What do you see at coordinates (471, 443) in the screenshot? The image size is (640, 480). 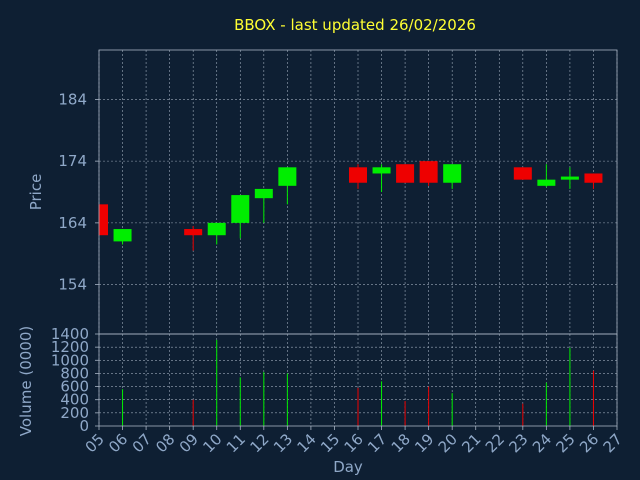 I see `day-tick-label: 21` at bounding box center [471, 443].